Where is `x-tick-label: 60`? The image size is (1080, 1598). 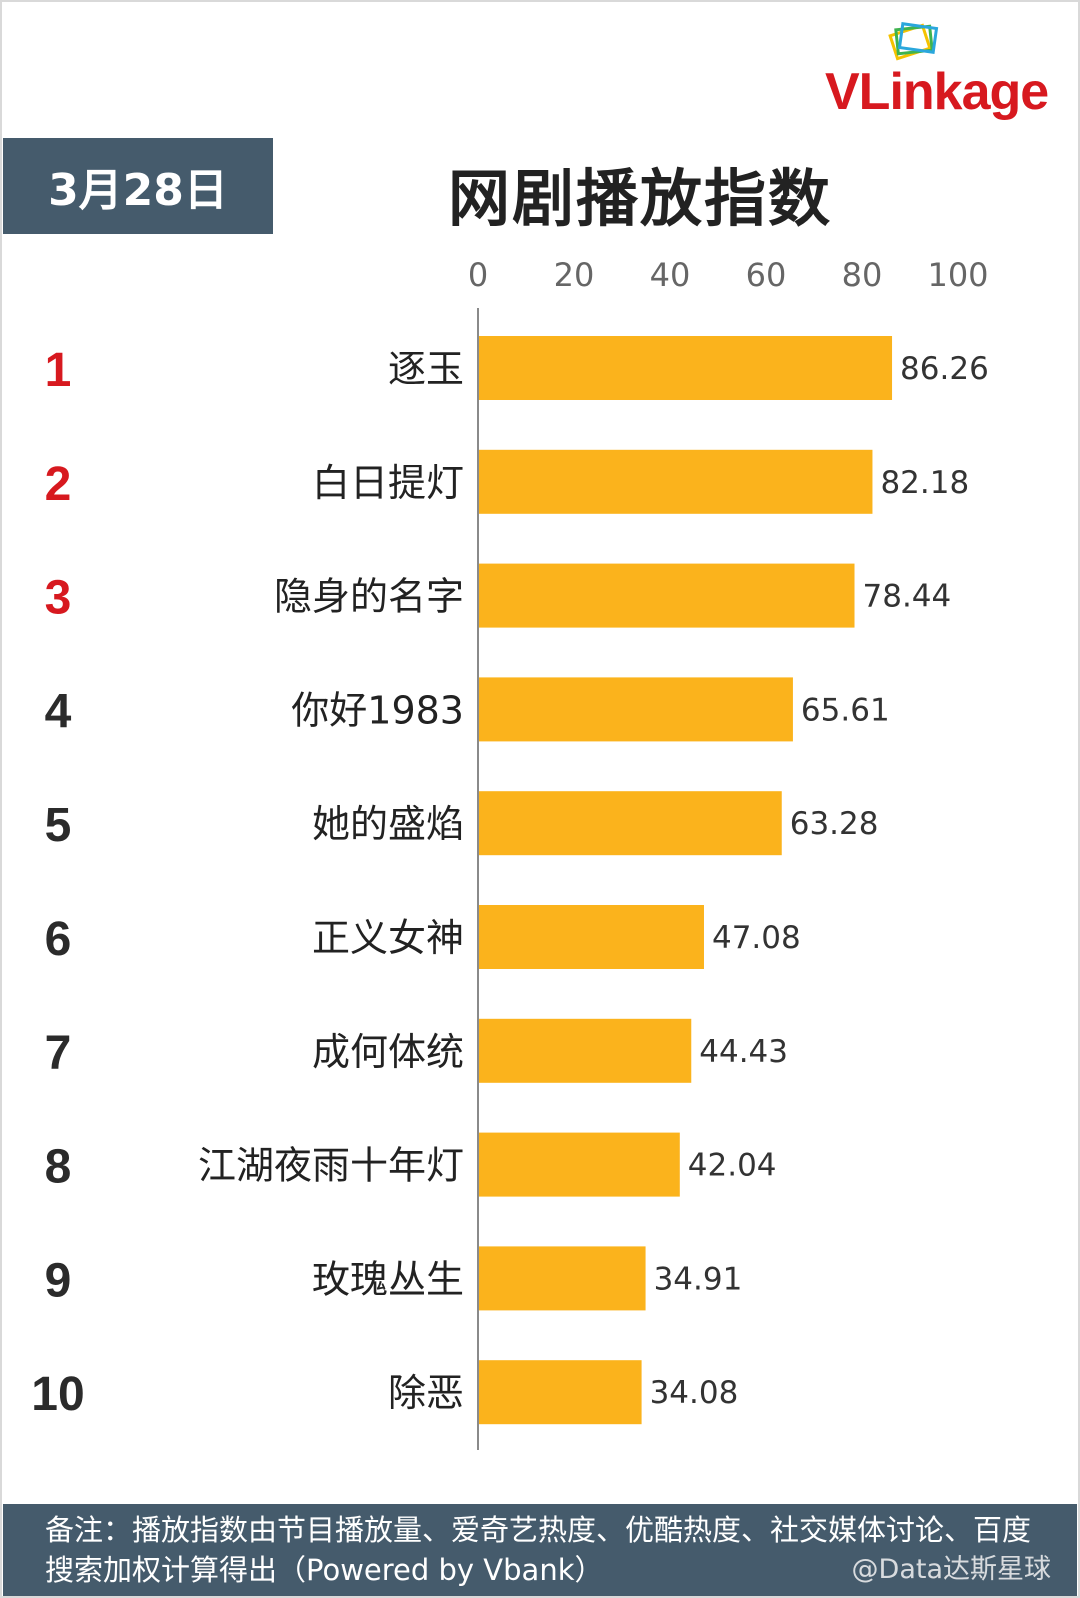
x-tick-label: 60 is located at coordinates (766, 275).